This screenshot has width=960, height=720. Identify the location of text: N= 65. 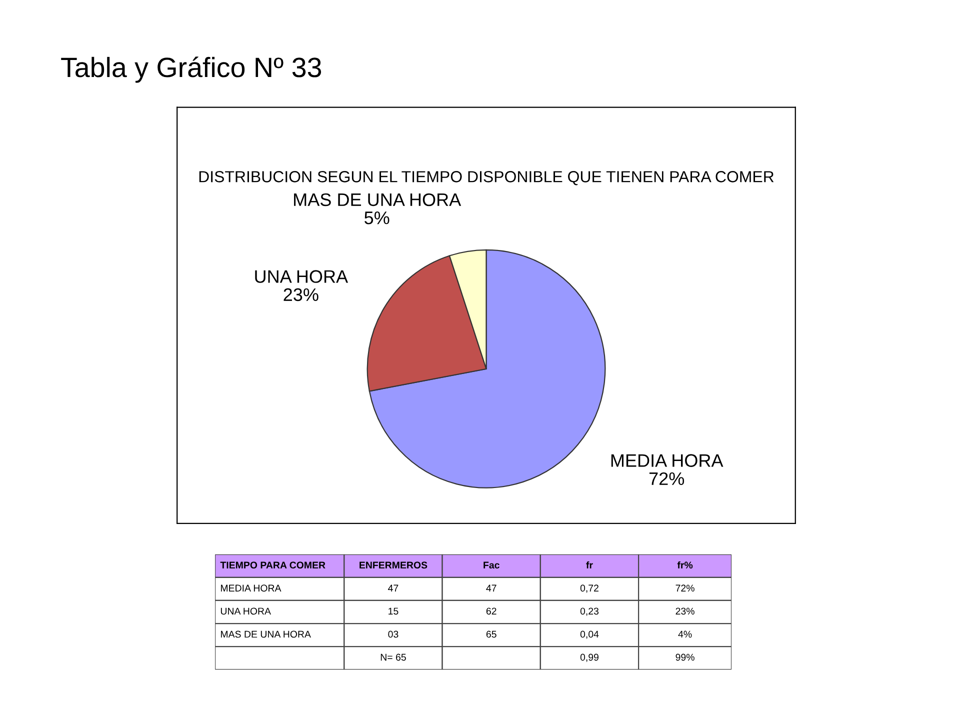
(393, 657).